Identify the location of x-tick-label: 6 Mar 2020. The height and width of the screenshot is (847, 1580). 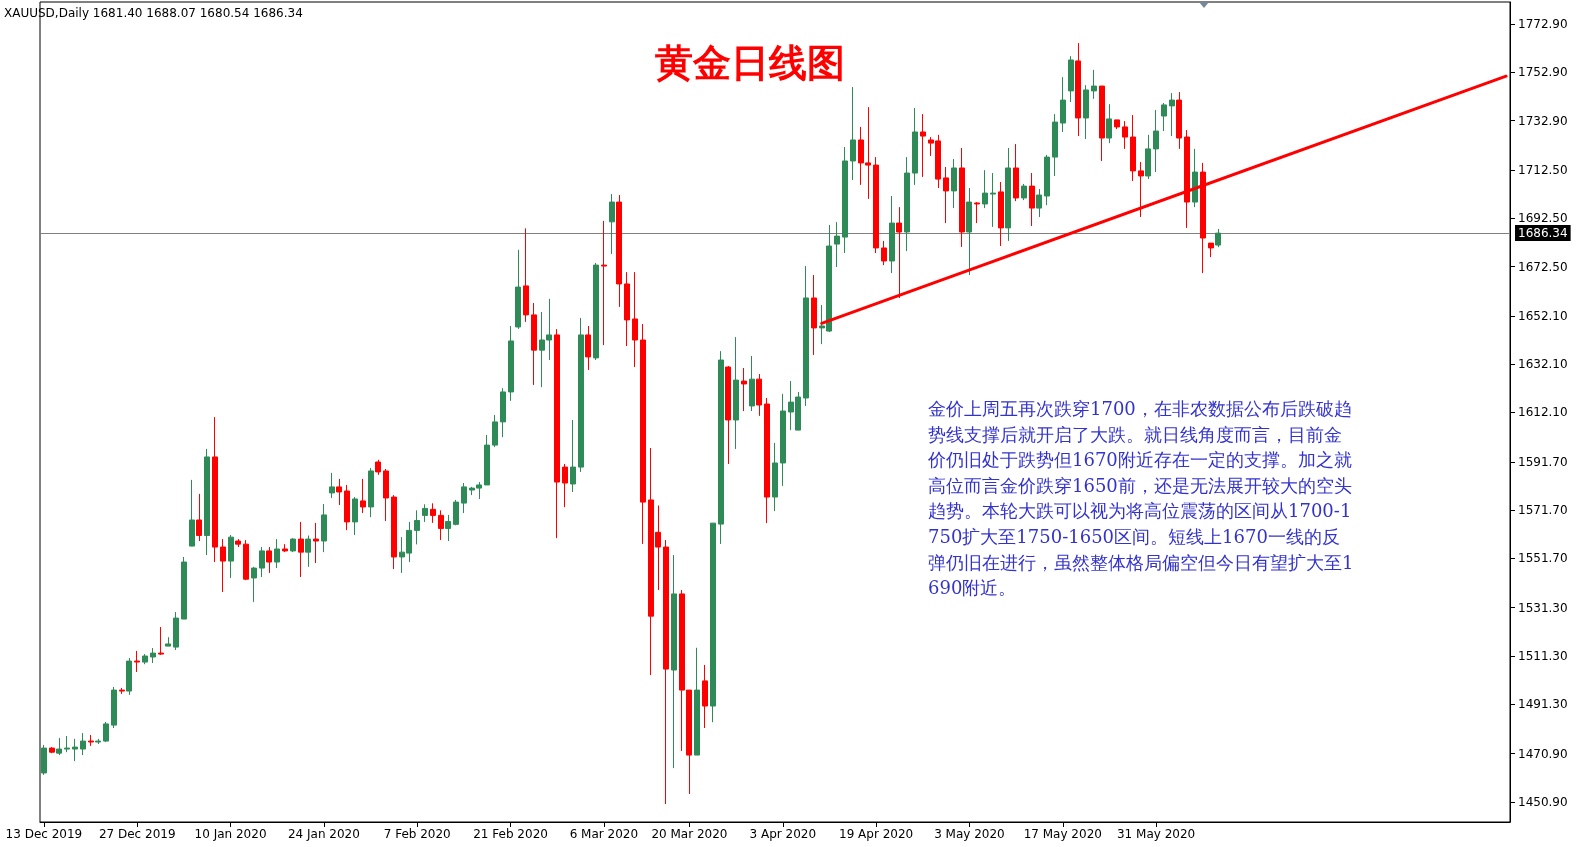
(604, 834).